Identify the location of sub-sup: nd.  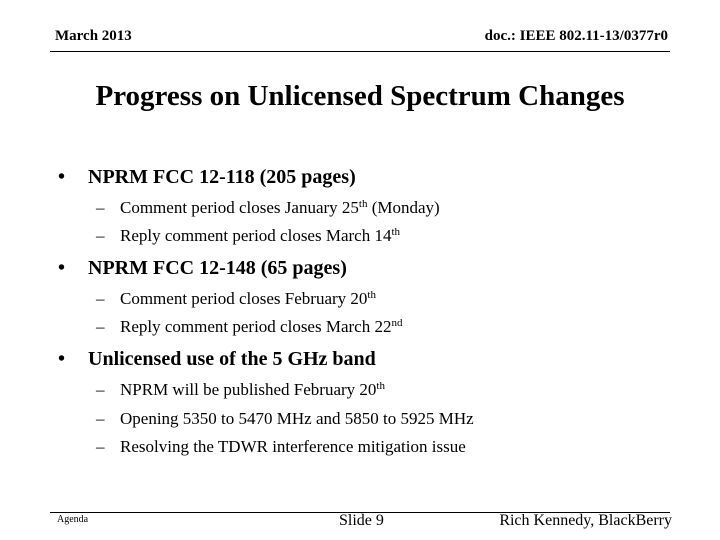
(397, 323).